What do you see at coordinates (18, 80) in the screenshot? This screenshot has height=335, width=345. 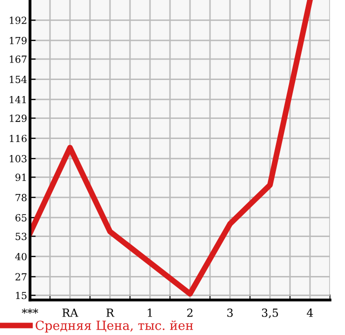 I see `y-tick-label: 154` at bounding box center [18, 80].